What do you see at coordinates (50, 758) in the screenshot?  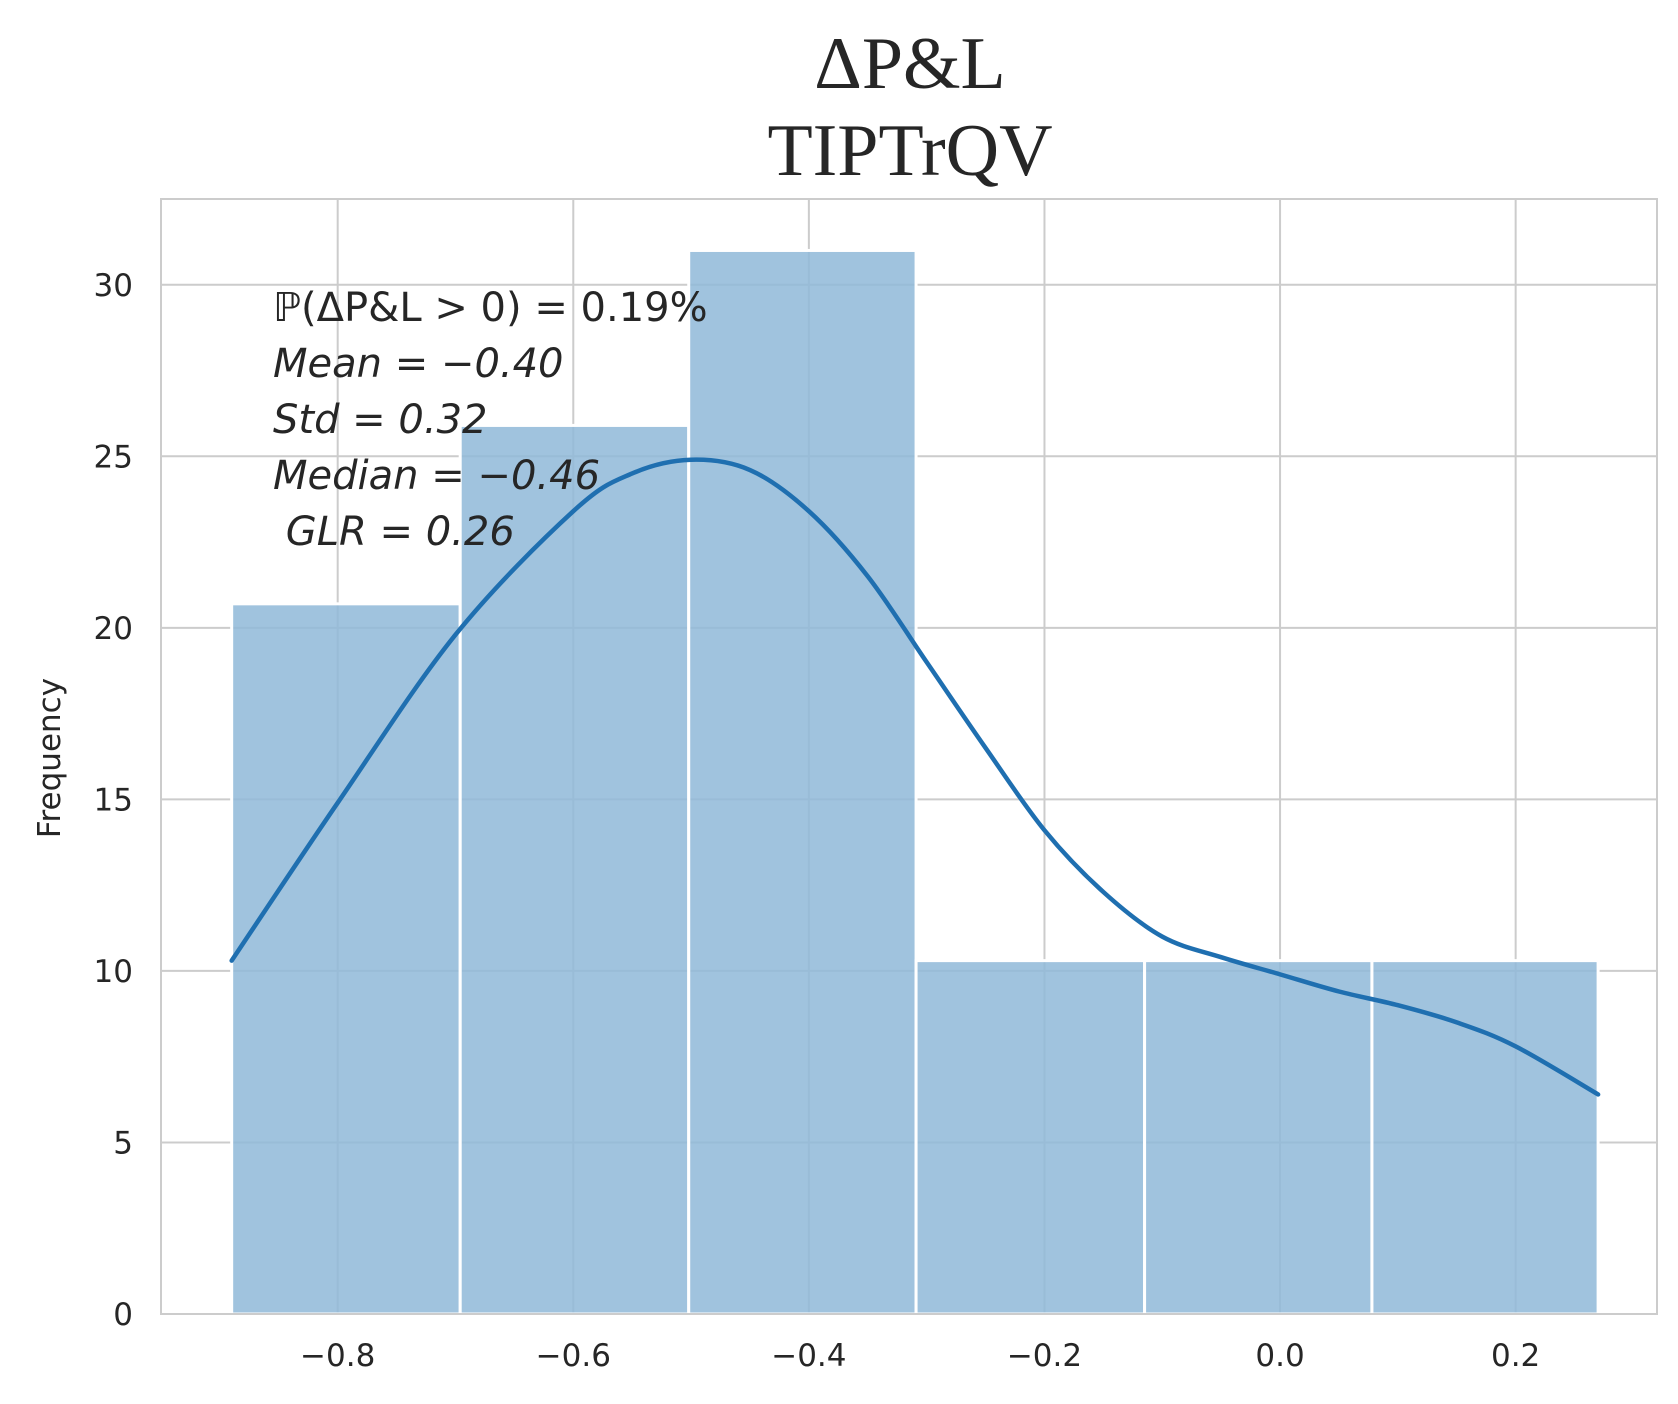 I see `y-axis-label: Frequency` at bounding box center [50, 758].